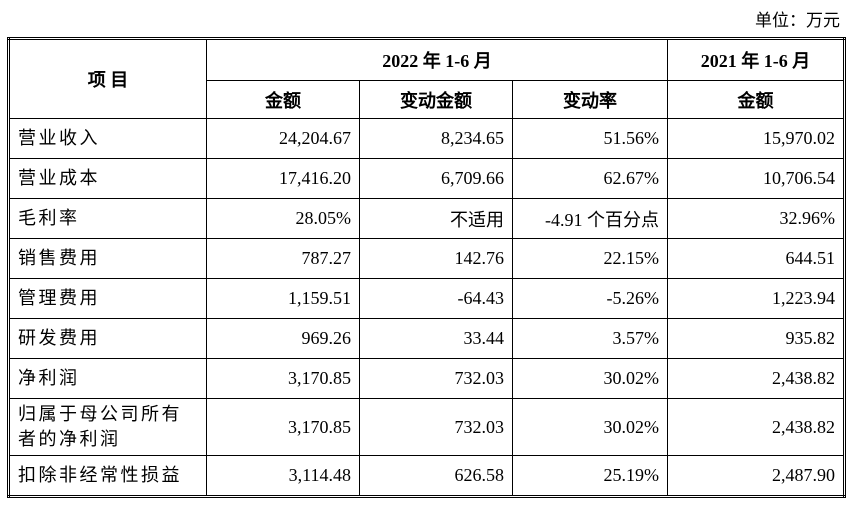 The image size is (848, 508). Describe the element at coordinates (107, 298) in the screenshot. I see `row-label: 管理费用` at that location.